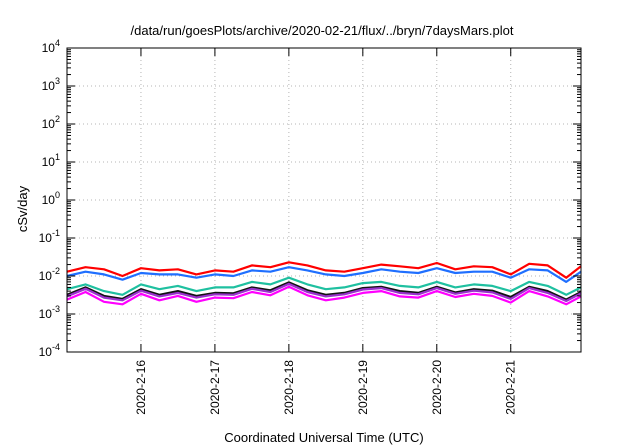 This screenshot has width=640, height=448. I want to click on x-tick-label: 2020-2-20, so click(437, 387).